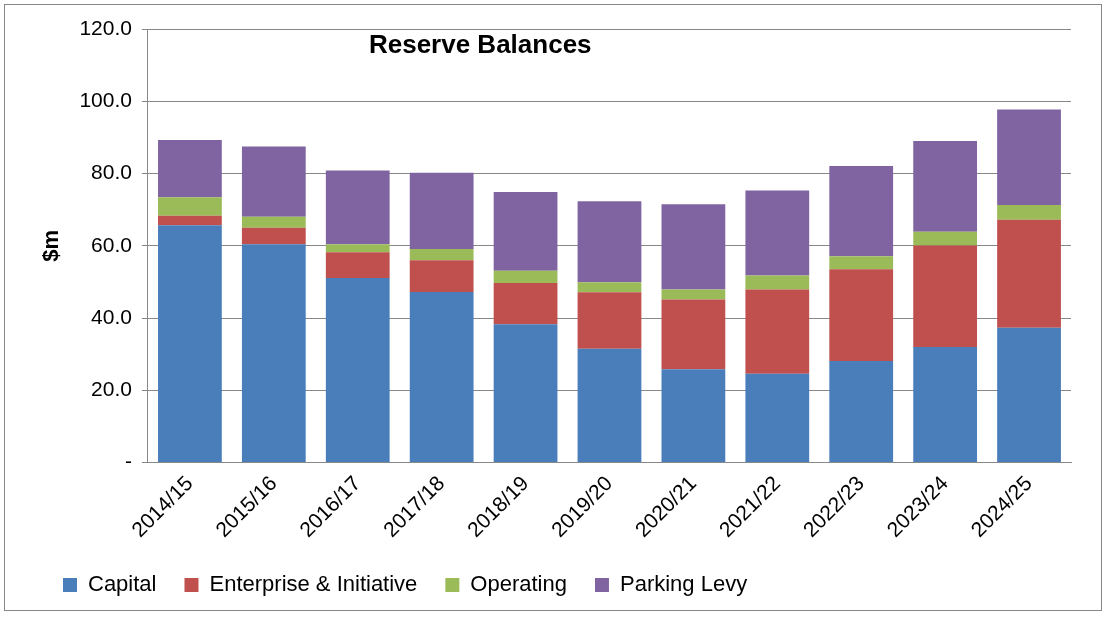 Image resolution: width=1108 pixels, height=617 pixels. What do you see at coordinates (51, 245) in the screenshot?
I see `y-axis-title: $m` at bounding box center [51, 245].